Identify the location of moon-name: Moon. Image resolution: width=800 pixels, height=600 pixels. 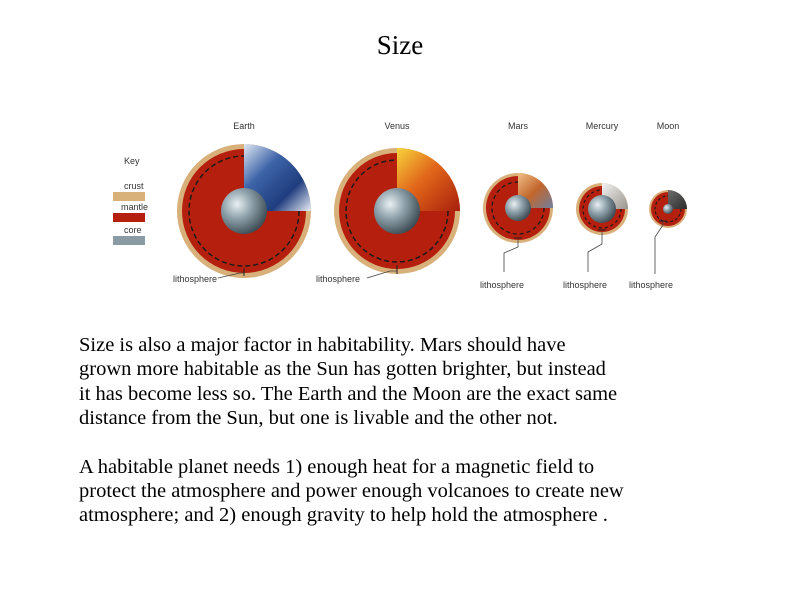
(668, 126).